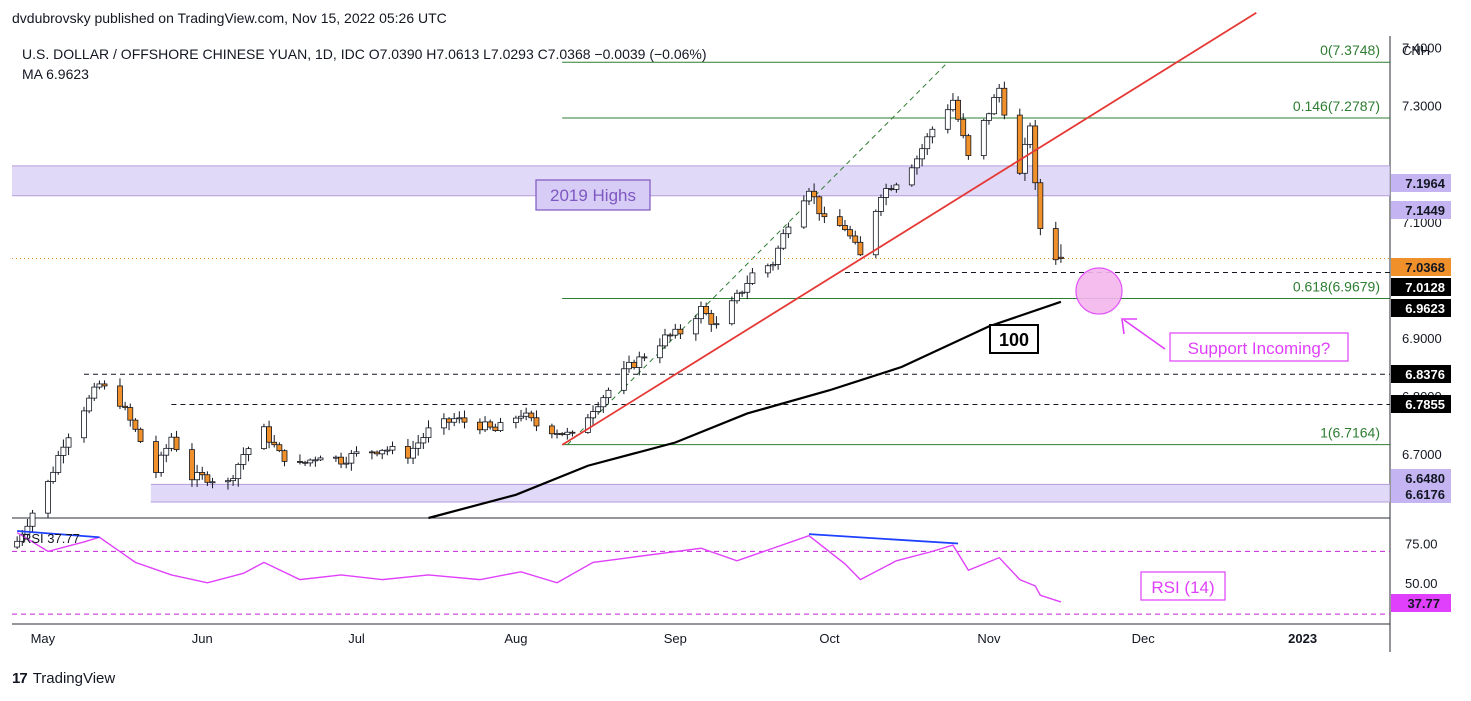 This screenshot has width=1471, height=701. Describe the element at coordinates (539, 567) in the screenshot. I see `rsi-line` at that location.